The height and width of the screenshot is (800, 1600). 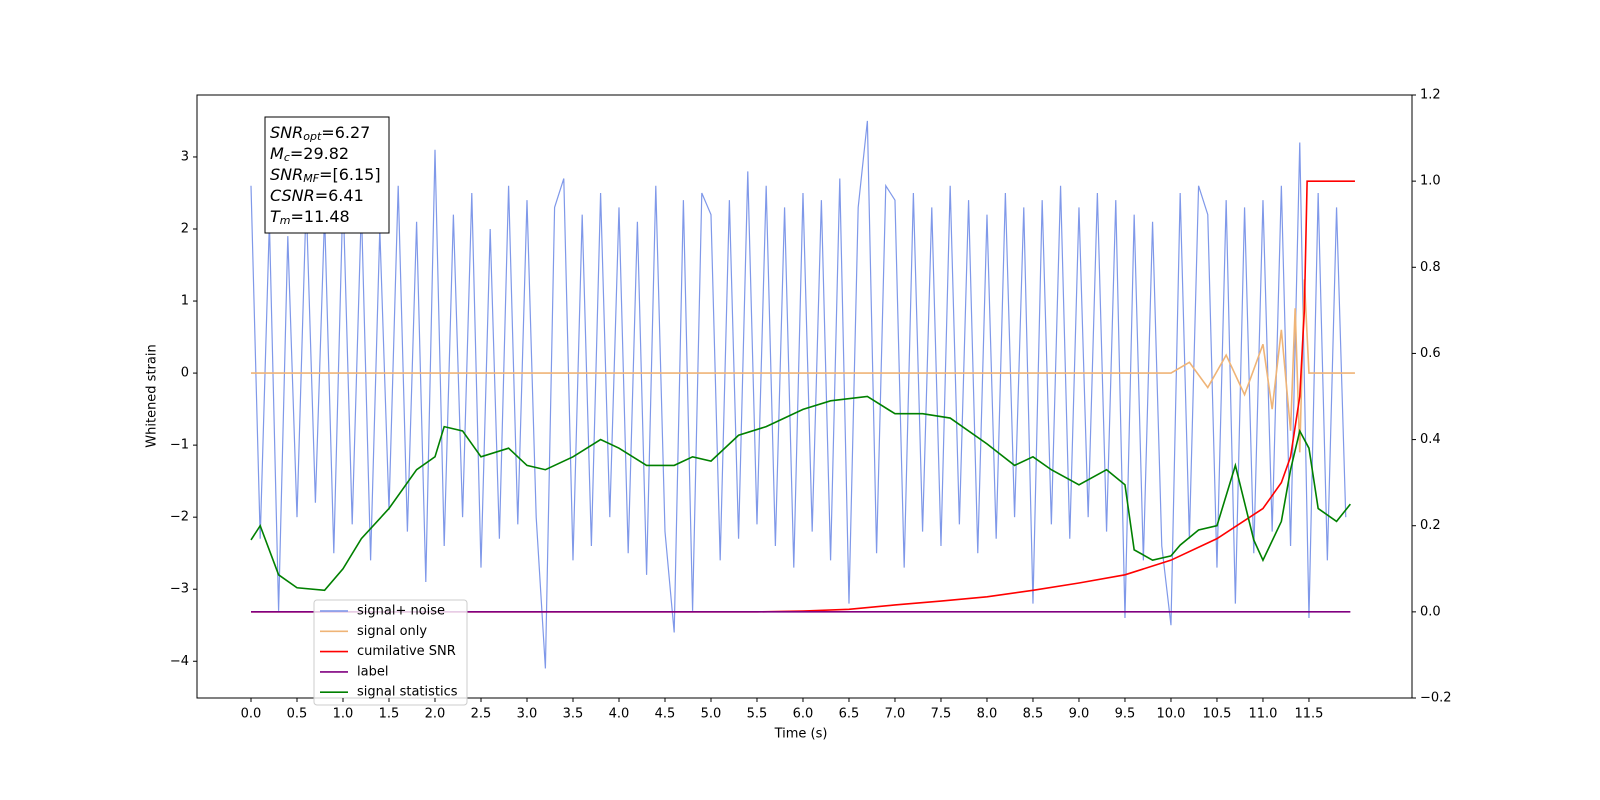 I want to click on legend-frame, so click(x=390, y=652).